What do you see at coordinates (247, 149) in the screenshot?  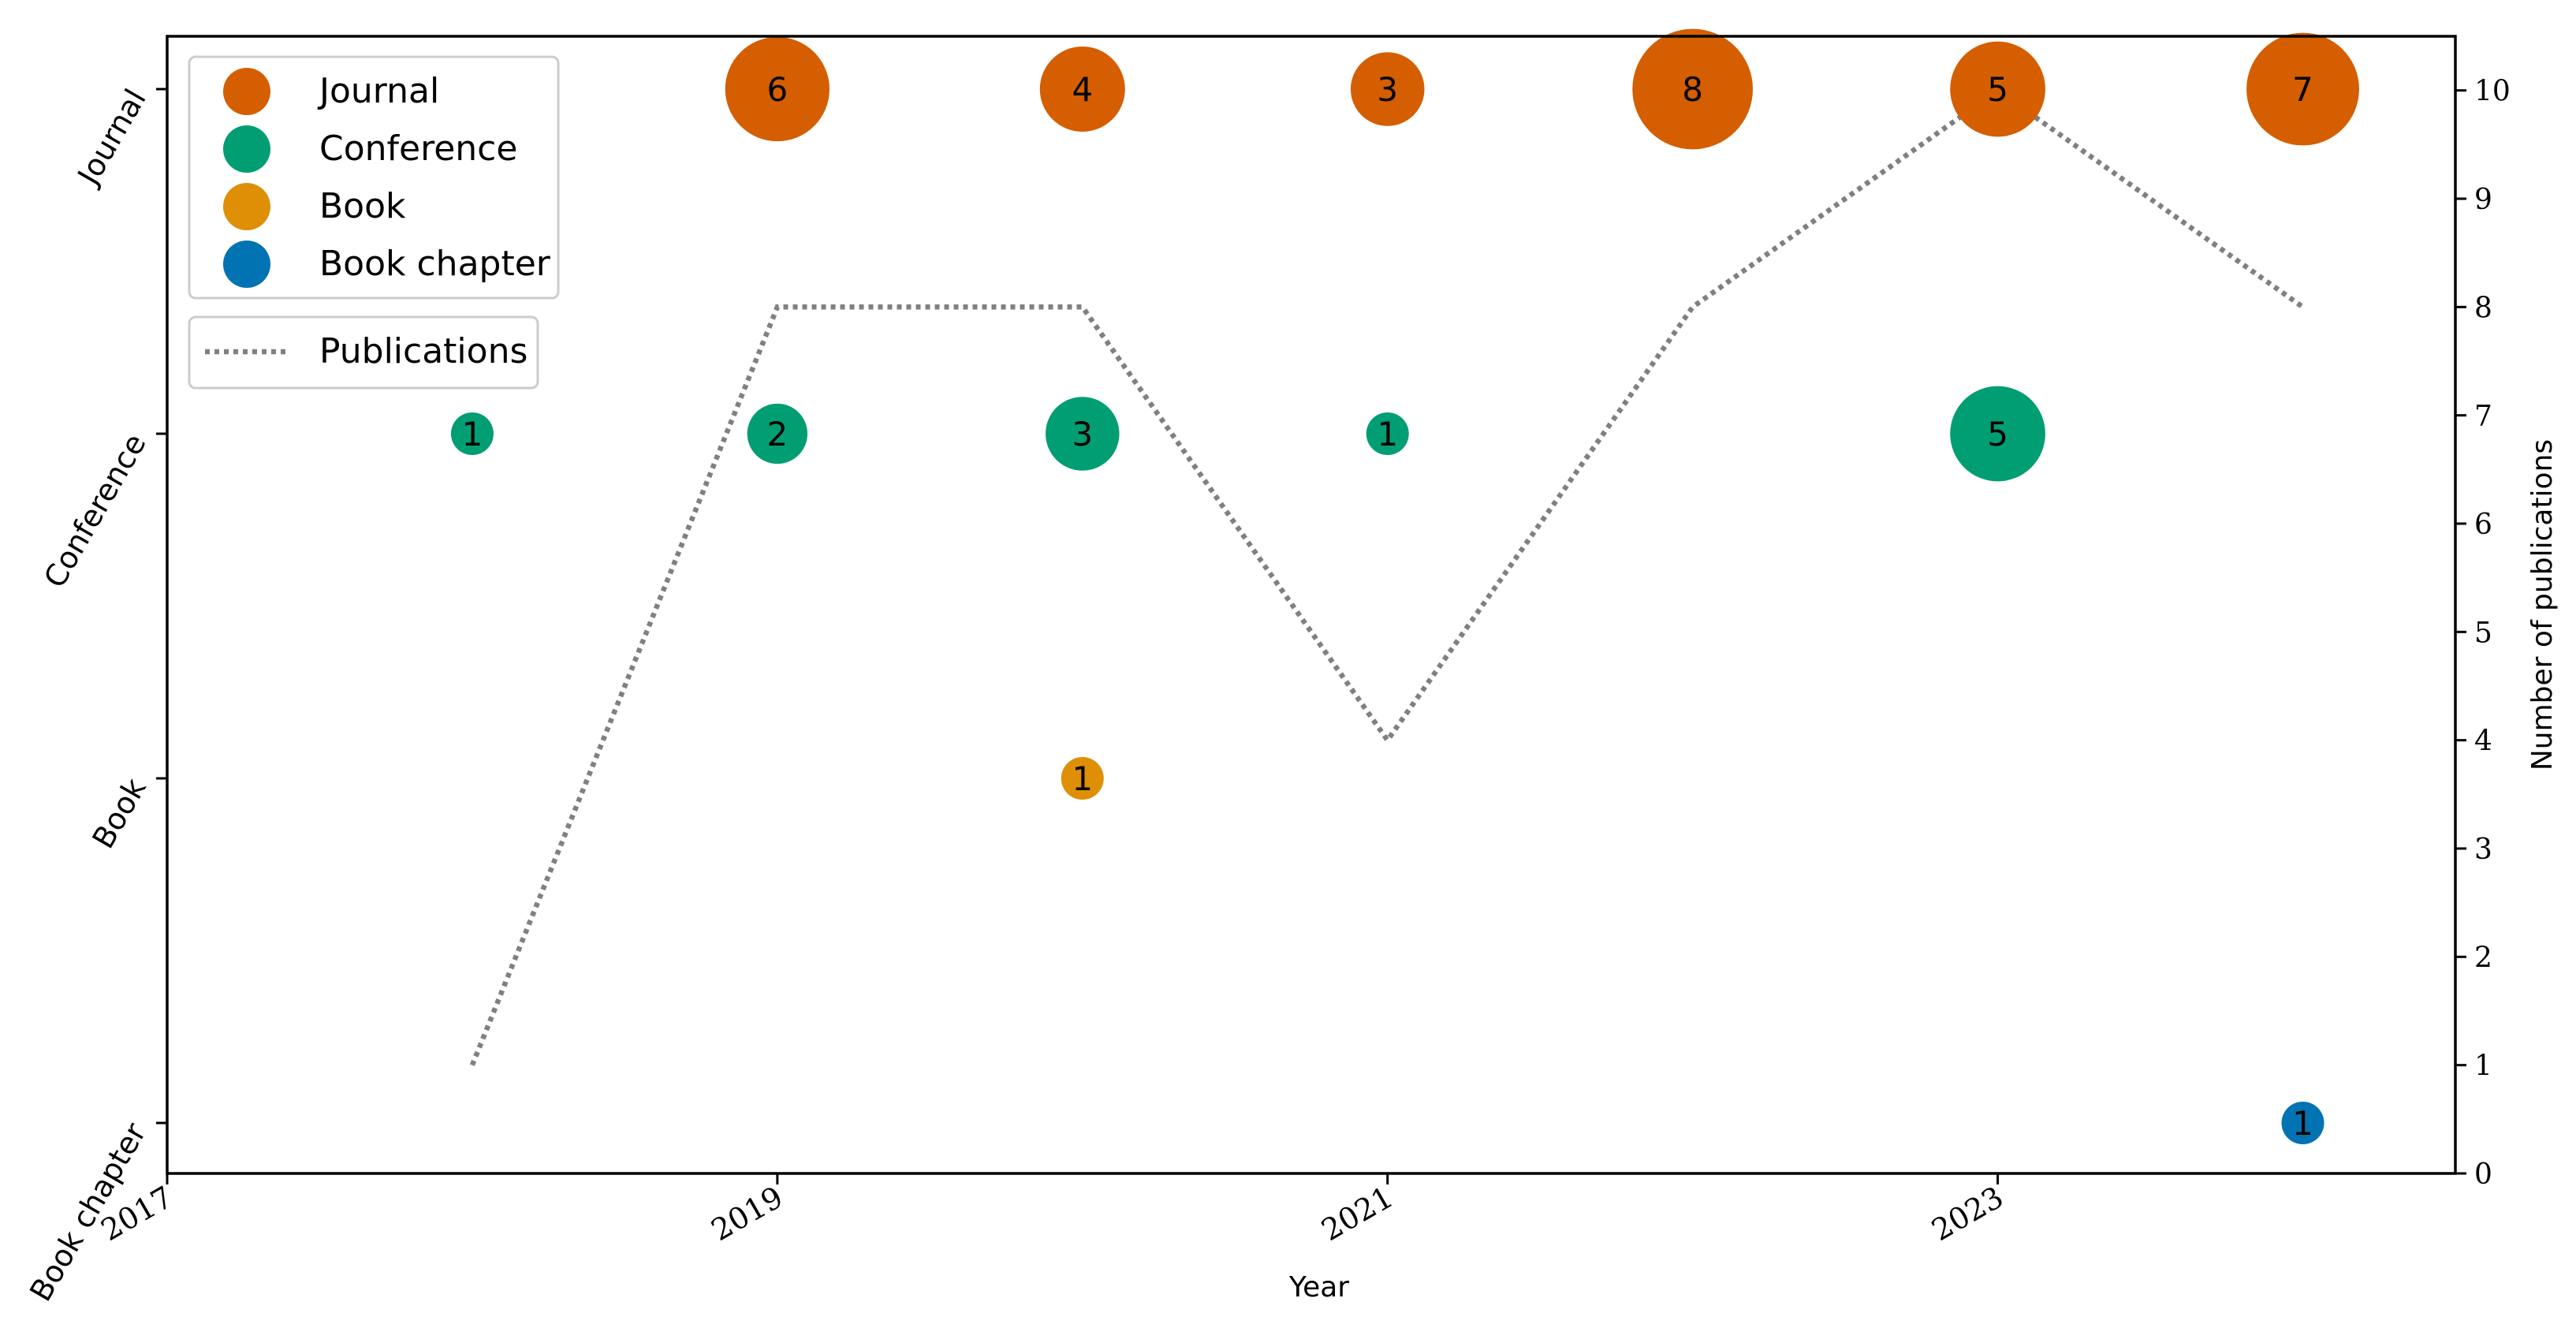 I see `legend-marker-conference` at bounding box center [247, 149].